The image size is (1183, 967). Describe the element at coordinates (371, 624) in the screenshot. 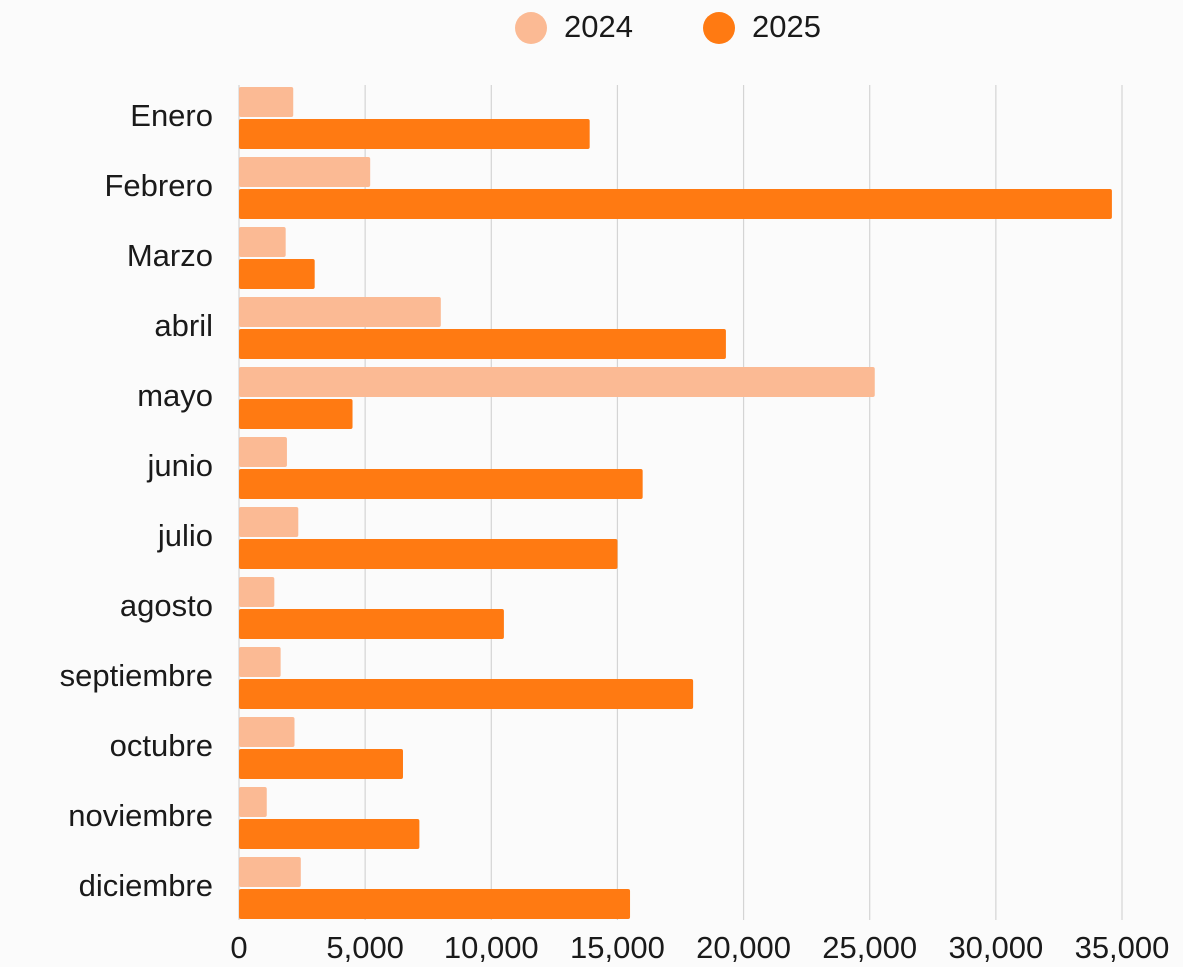

I see `bar-2025-agosto` at that location.